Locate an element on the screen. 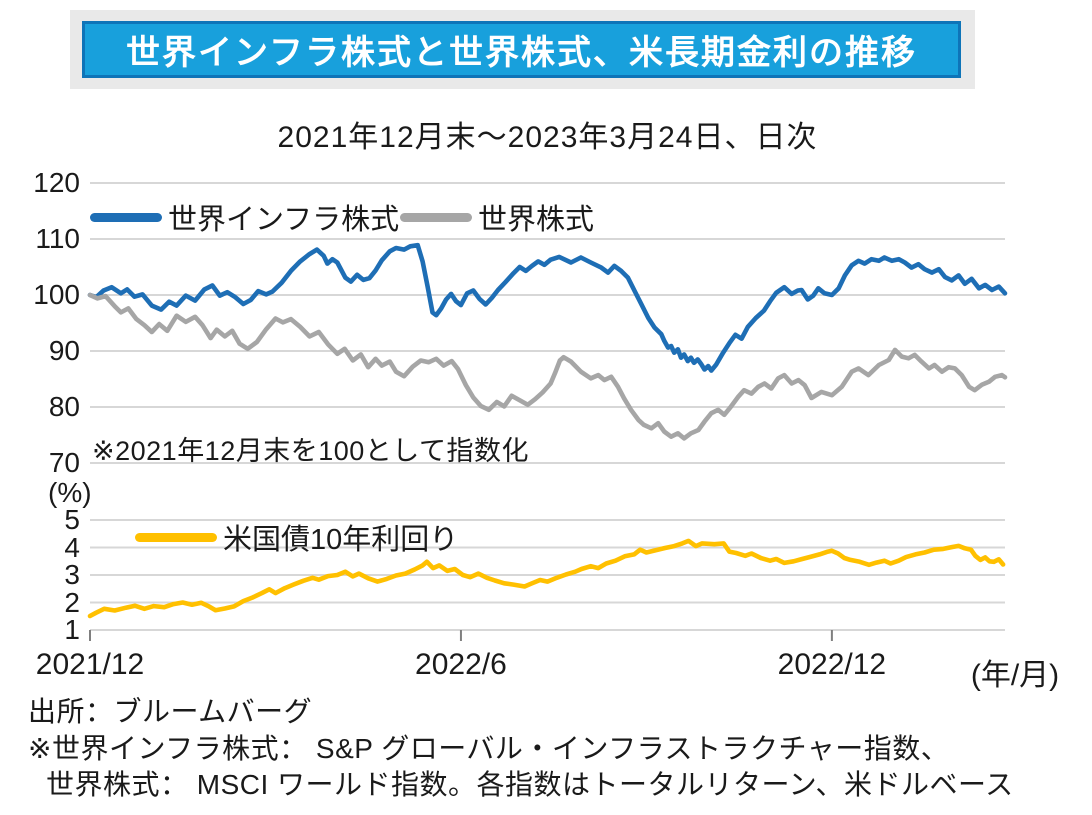 This screenshot has width=1092, height=815. x-tick-label: 2021/12 is located at coordinates (90, 664).